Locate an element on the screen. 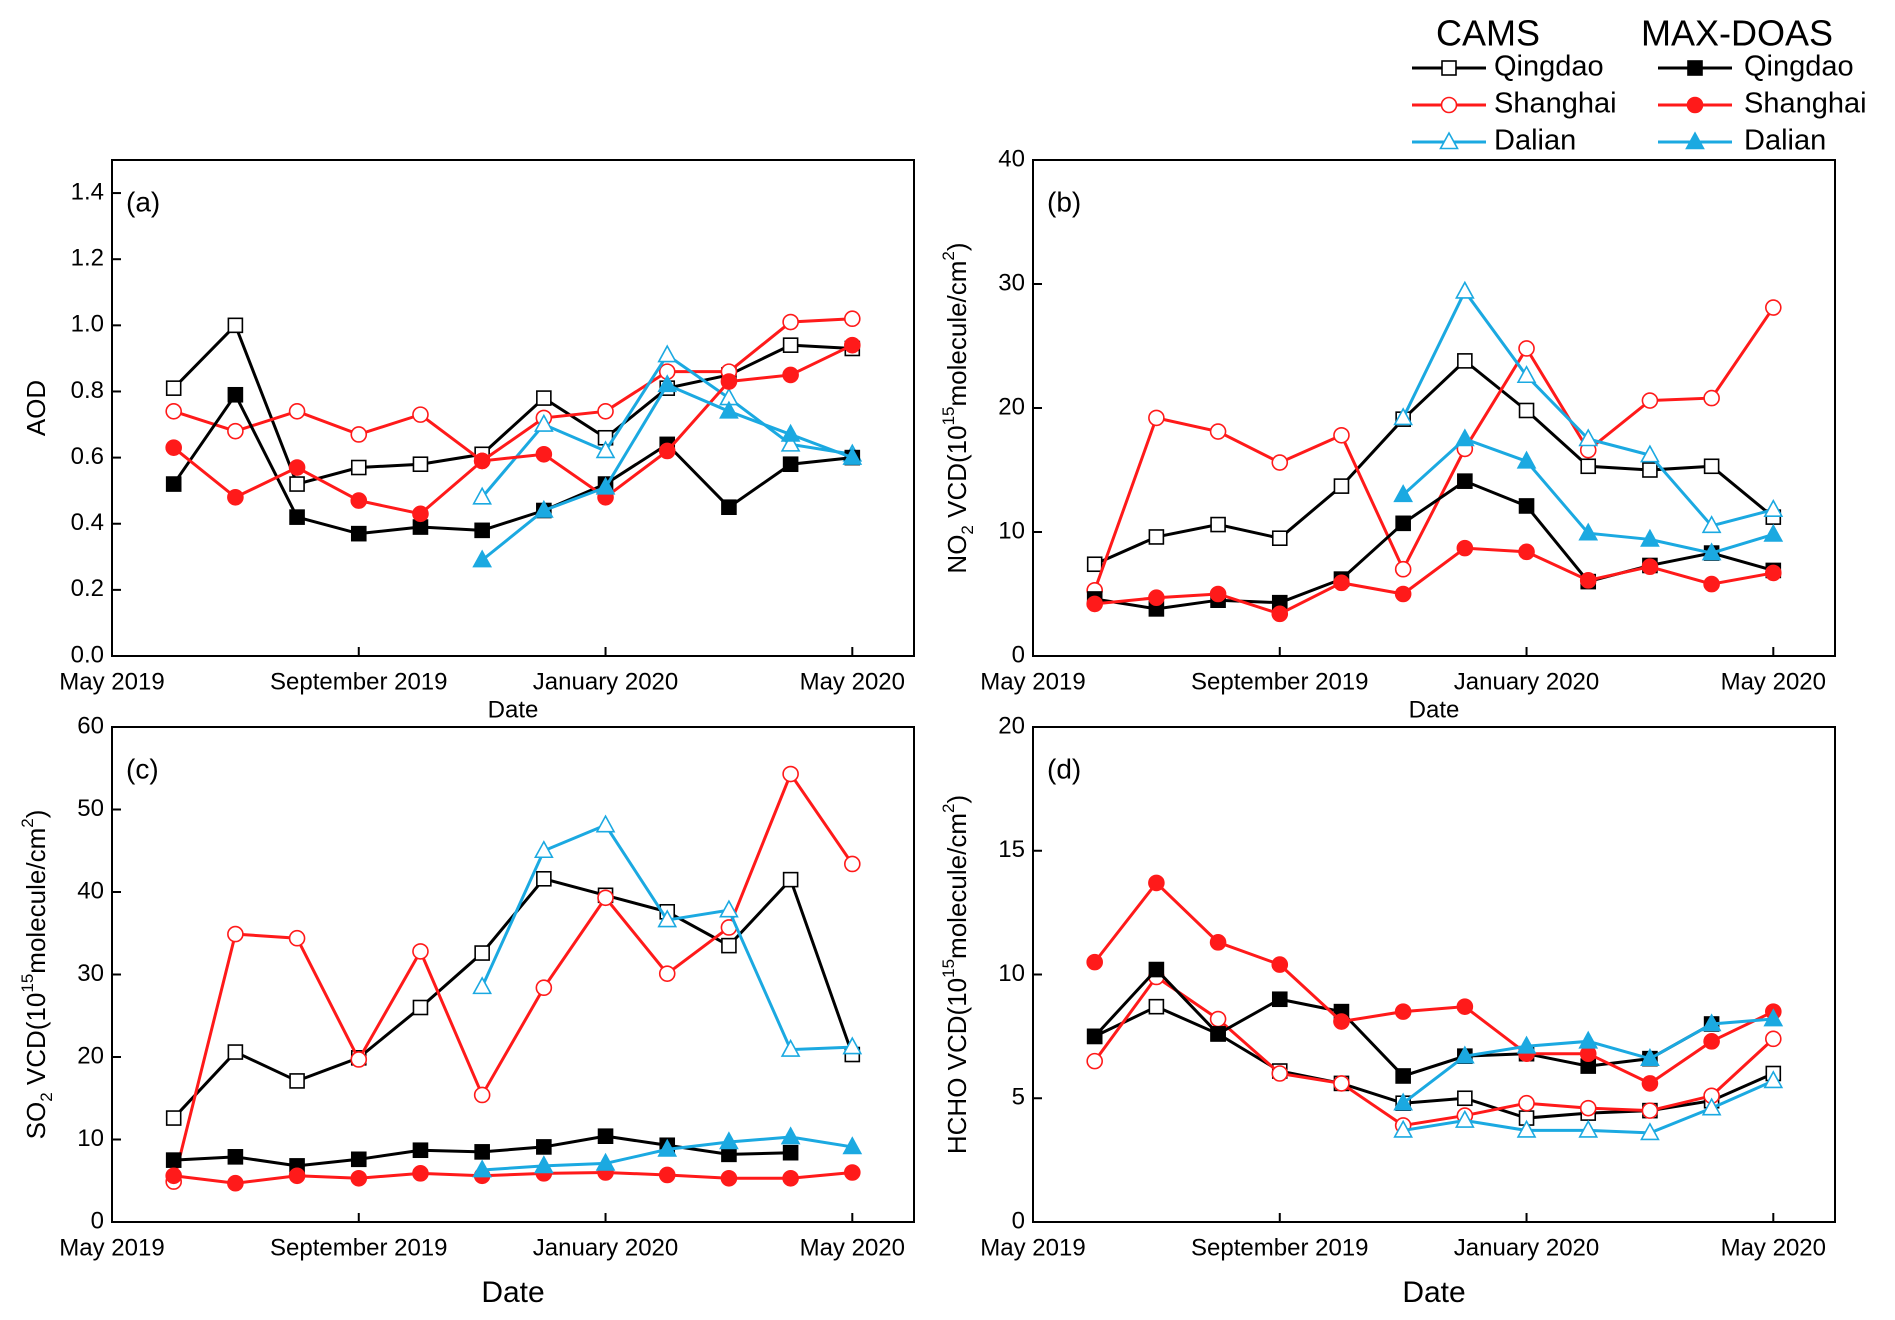 The height and width of the screenshot is (1320, 1895). y-tick-label: 50 is located at coordinates (90, 808).